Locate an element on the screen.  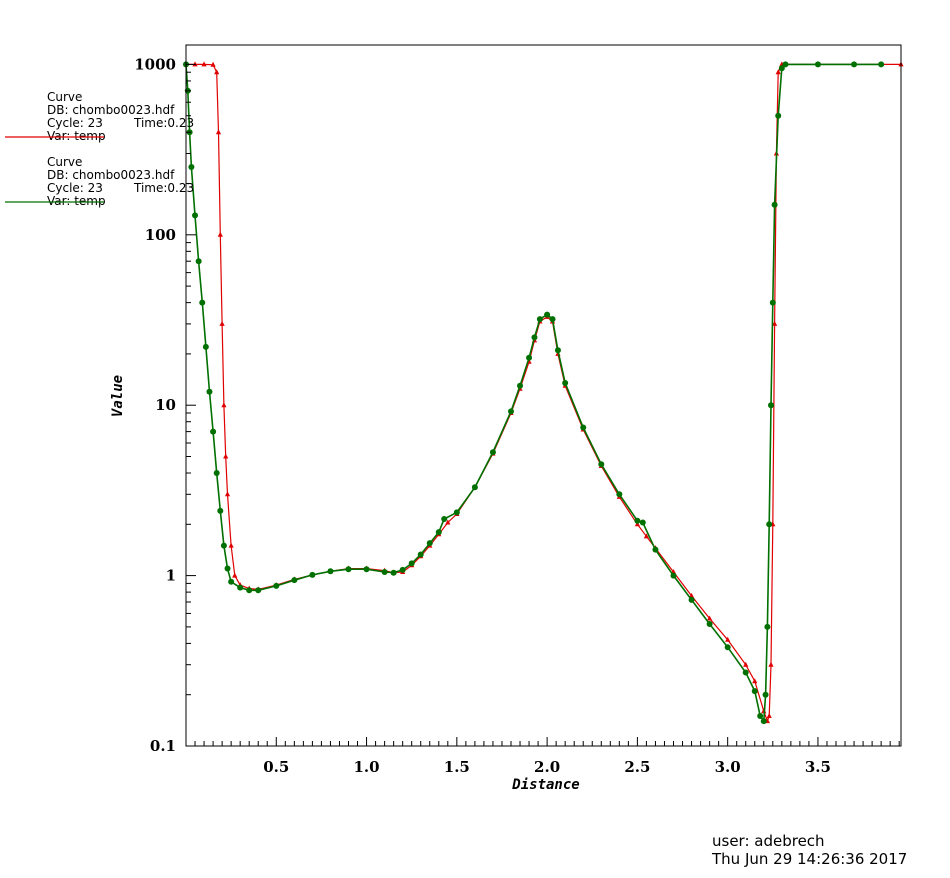
y-tick-label: 1000 is located at coordinates (155, 64).